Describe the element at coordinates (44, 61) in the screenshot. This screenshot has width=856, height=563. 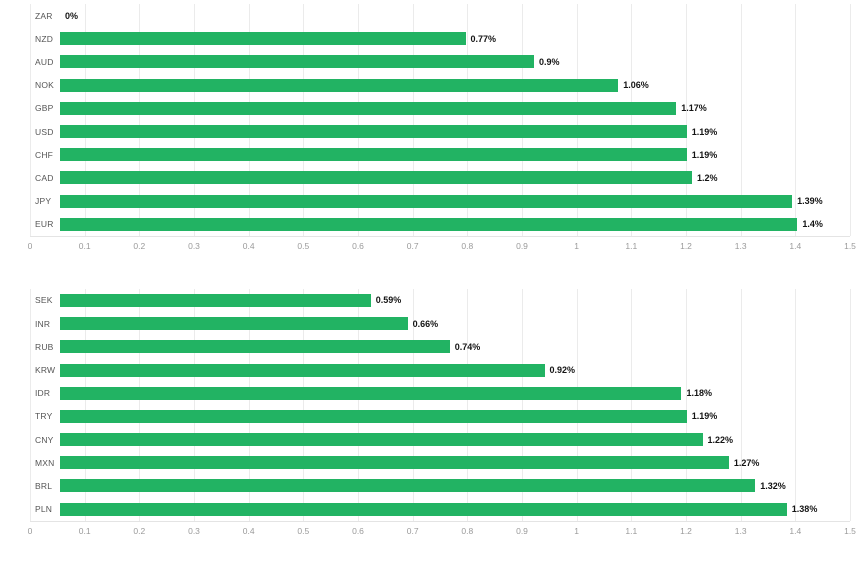
I see `category-label: AUD` at that location.